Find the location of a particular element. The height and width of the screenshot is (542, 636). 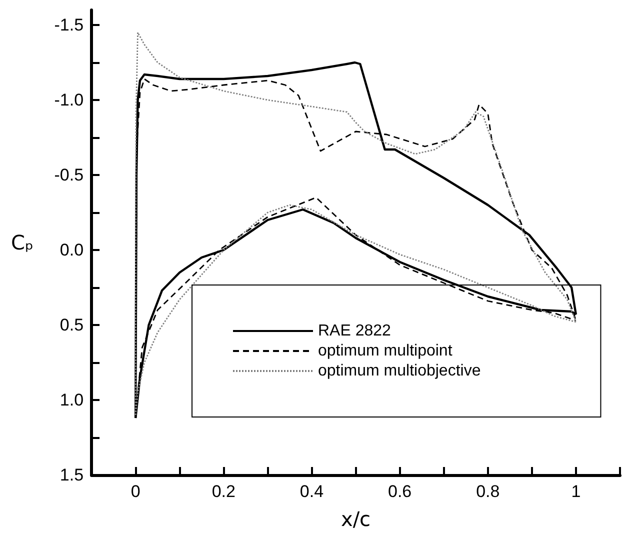

x-tick-label: 0 is located at coordinates (135, 491).